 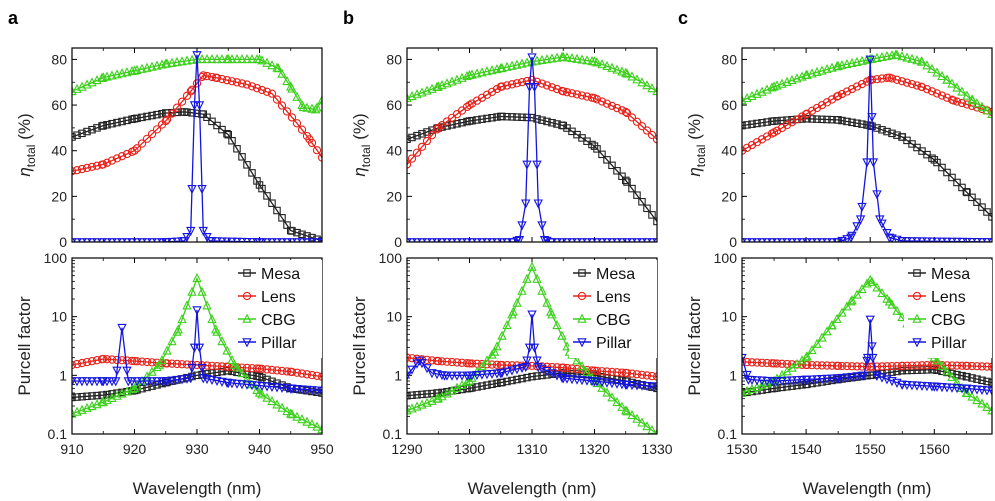 I want to click on legend-label-mesa: Mesa, so click(x=950, y=274).